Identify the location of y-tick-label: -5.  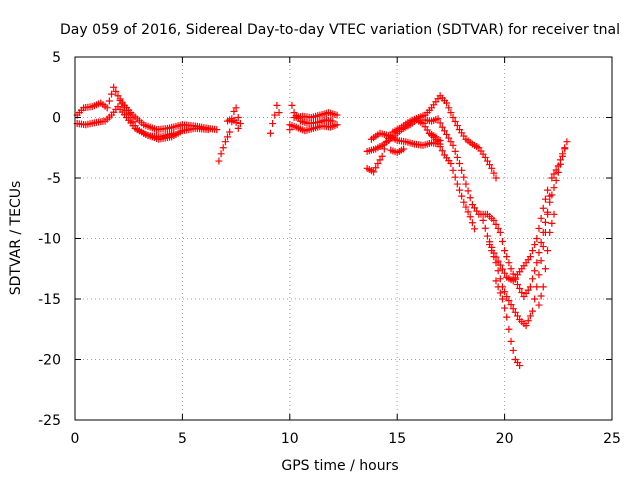
(54, 179).